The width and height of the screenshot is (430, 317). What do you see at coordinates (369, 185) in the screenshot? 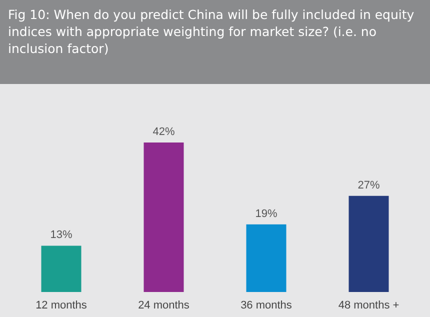
I see `data-label: 27%` at bounding box center [369, 185].